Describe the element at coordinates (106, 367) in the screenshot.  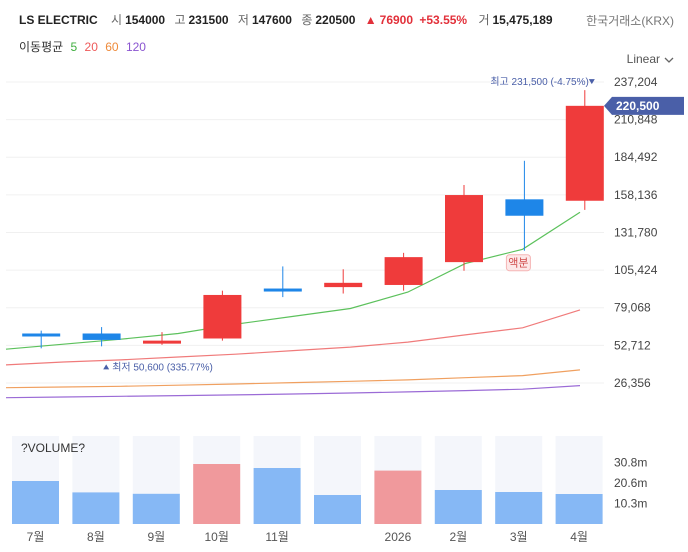
I see `up-triangle-icon` at that location.